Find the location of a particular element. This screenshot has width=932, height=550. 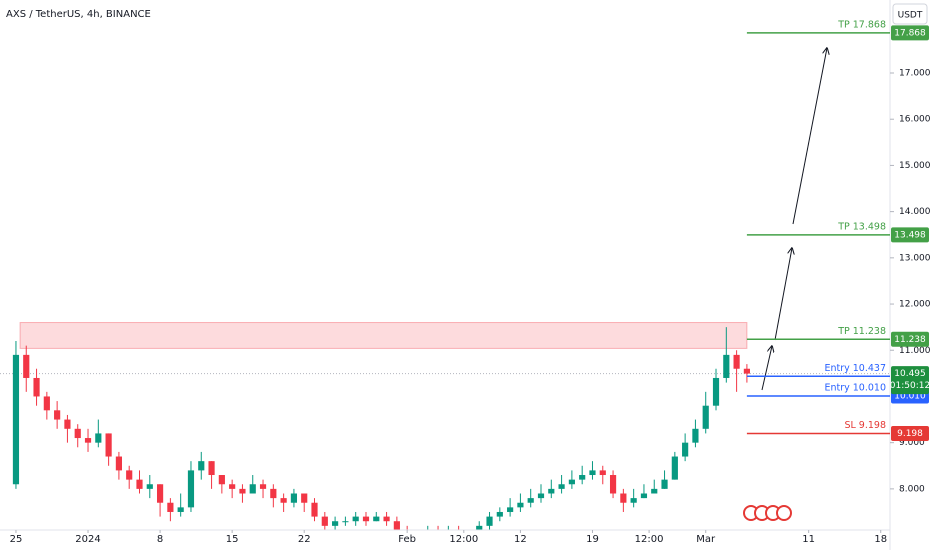

level-name: SL 9.198 is located at coordinates (865, 425).